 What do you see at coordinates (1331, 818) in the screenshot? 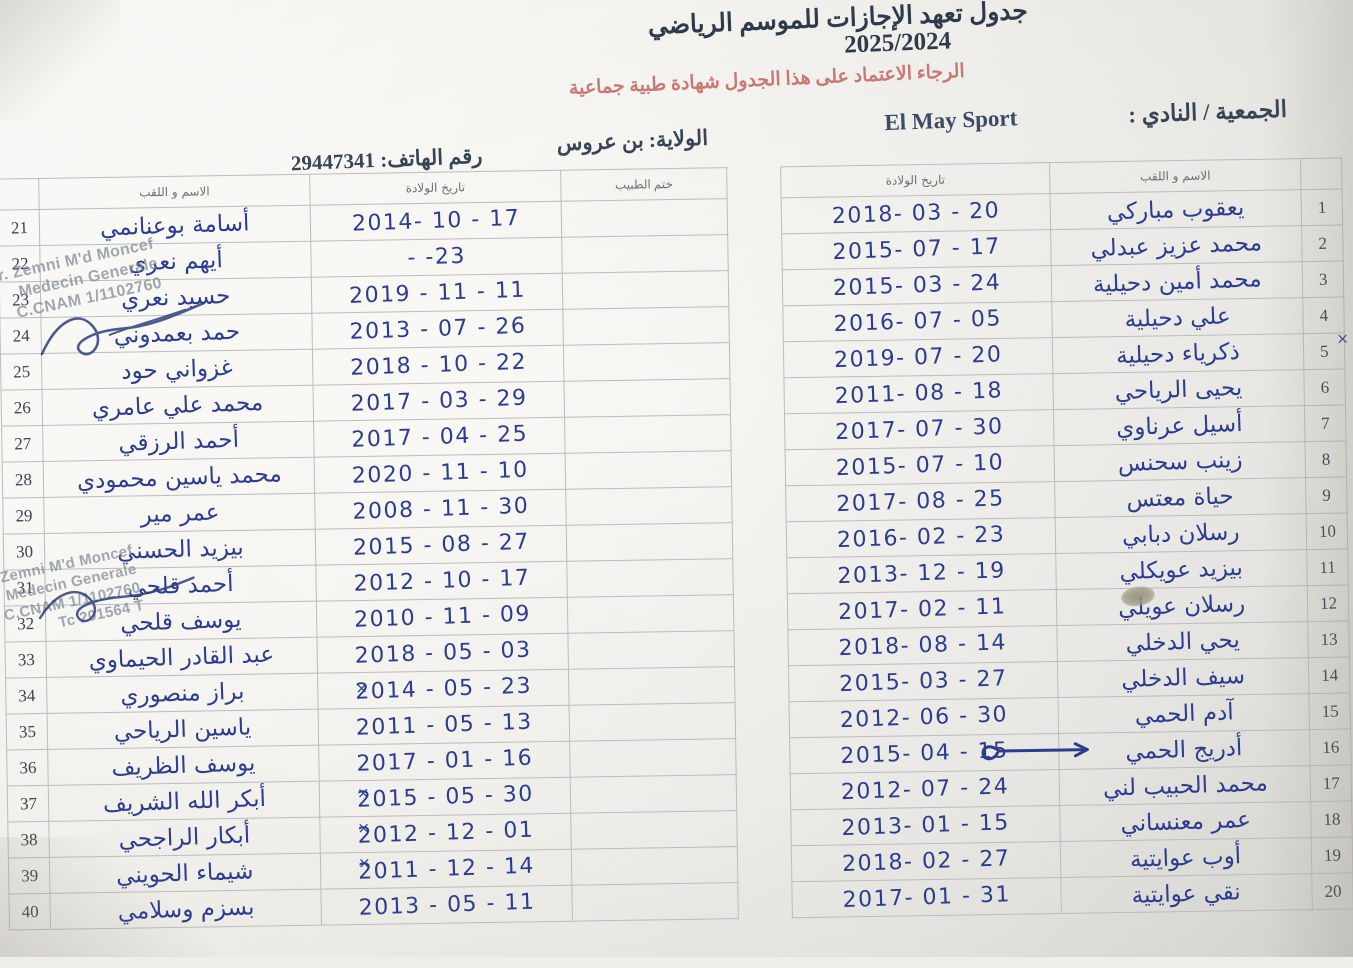
I see `row-index-text: 18` at bounding box center [1331, 818].